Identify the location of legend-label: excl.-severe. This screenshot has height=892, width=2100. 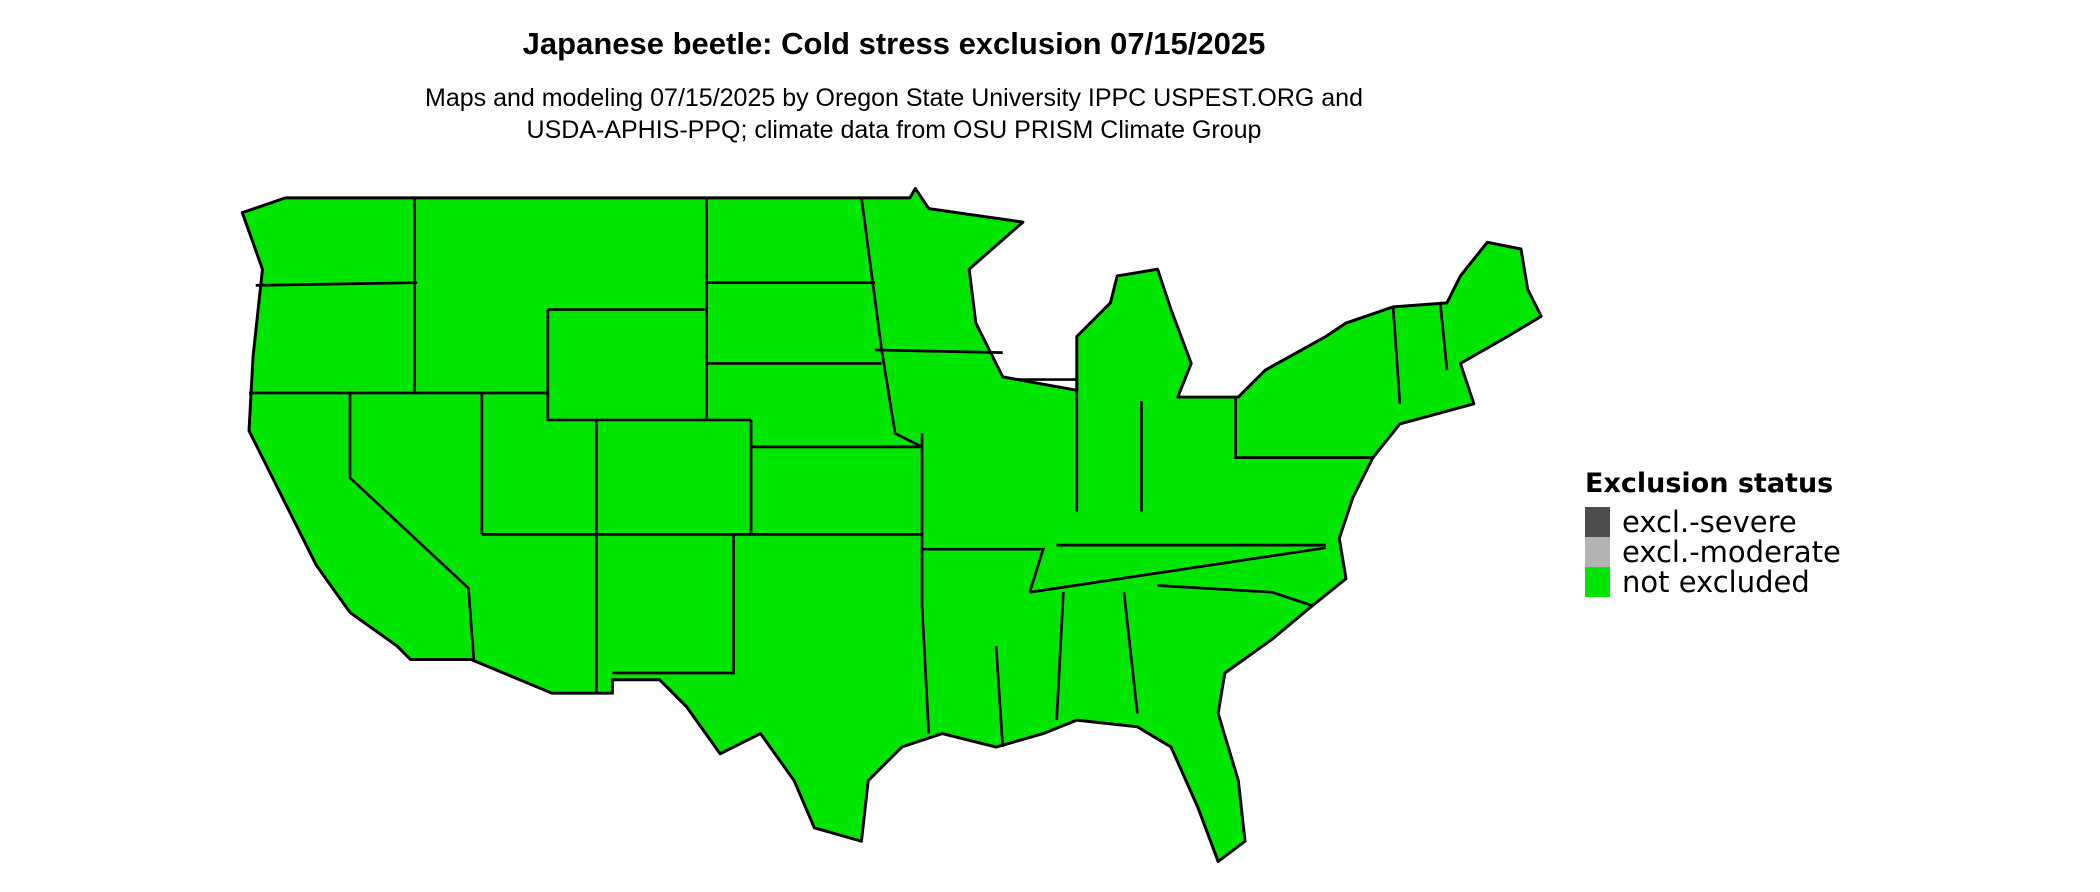
(1709, 522).